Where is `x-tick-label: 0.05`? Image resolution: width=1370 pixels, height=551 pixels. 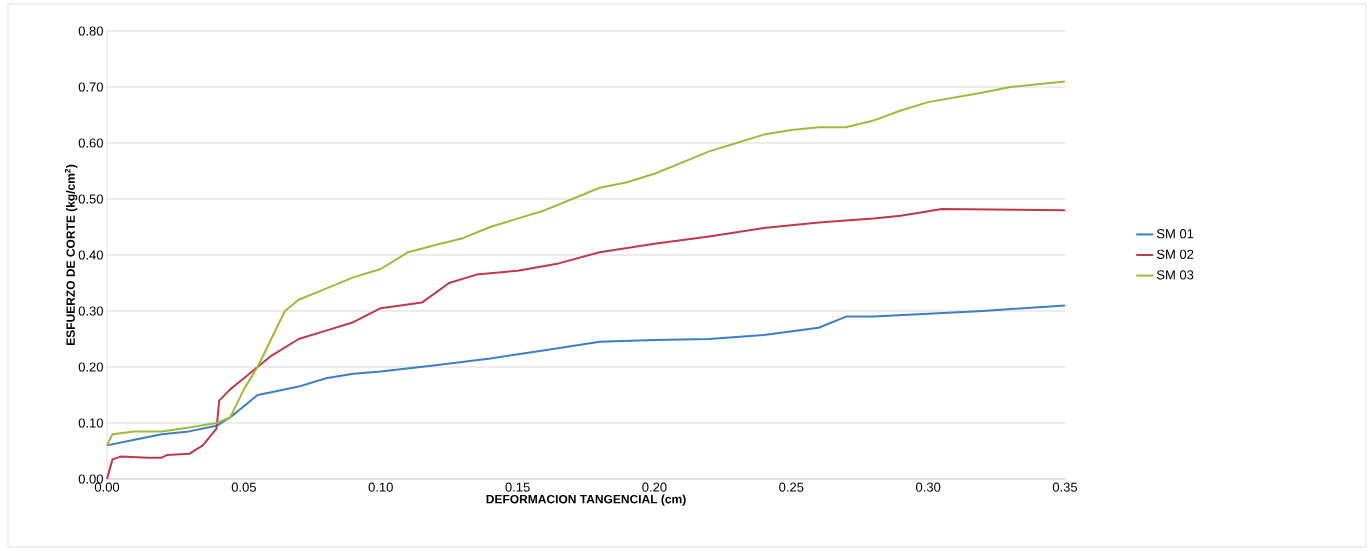 x-tick-label: 0.05 is located at coordinates (243, 487).